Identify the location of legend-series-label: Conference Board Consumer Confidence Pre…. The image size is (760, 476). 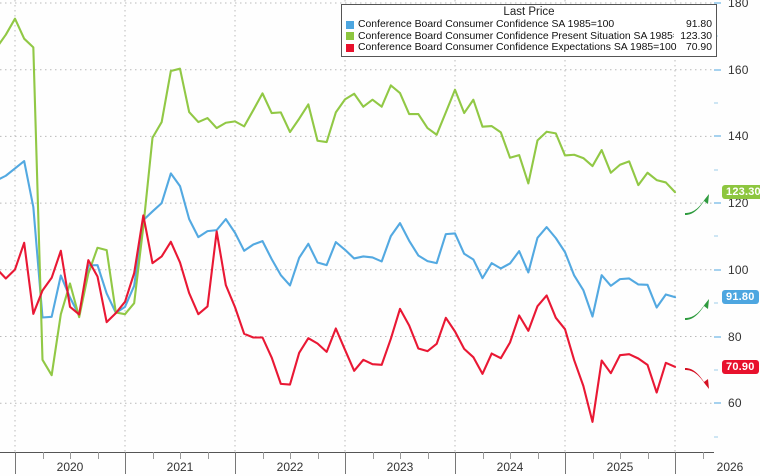
(516, 36).